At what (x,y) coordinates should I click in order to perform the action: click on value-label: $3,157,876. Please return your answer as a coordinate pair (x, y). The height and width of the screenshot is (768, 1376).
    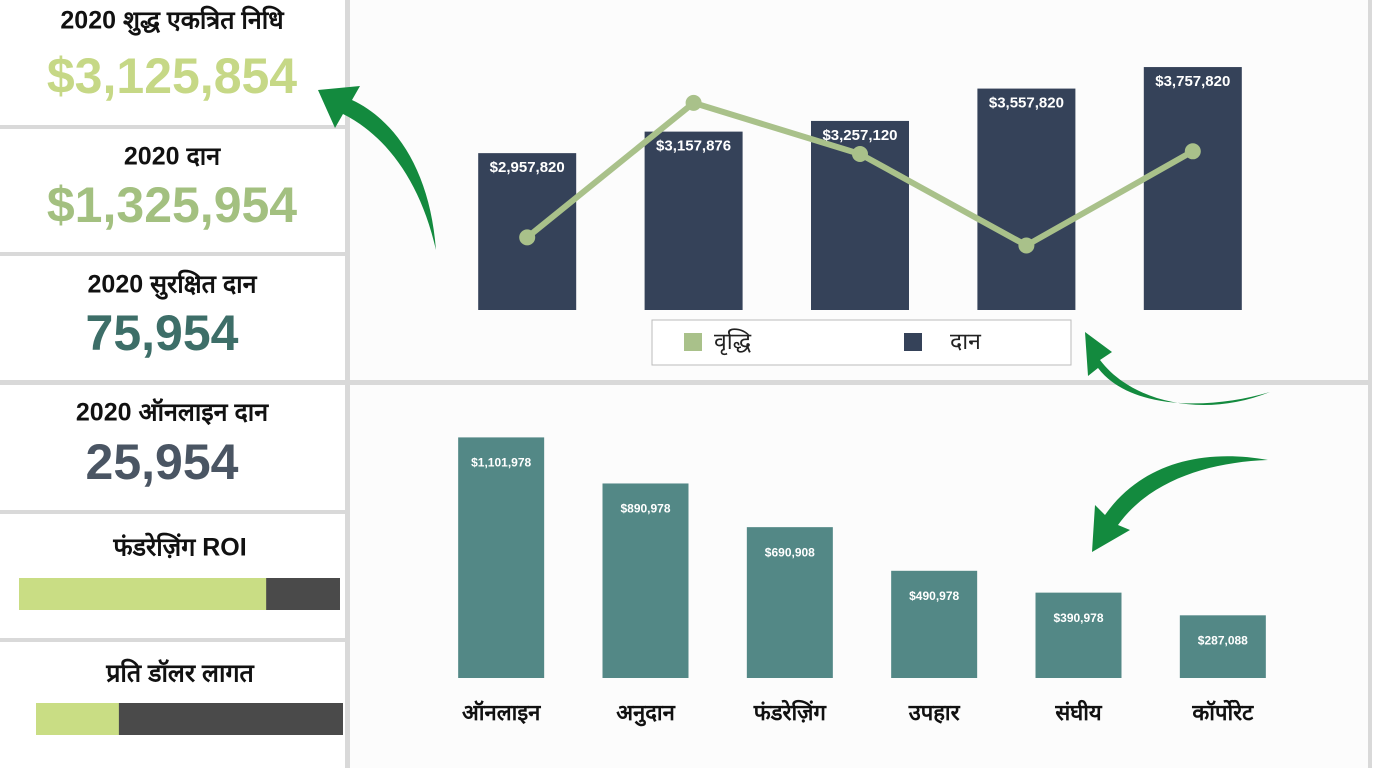
    Looking at the image, I should click on (693, 146).